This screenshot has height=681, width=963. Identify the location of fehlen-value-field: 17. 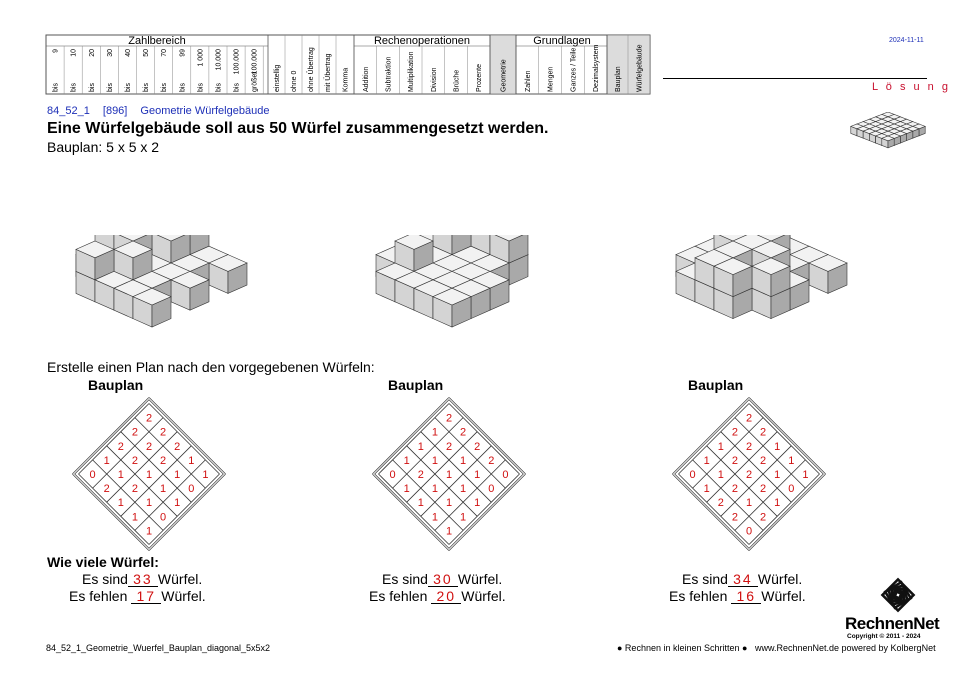
(146, 596).